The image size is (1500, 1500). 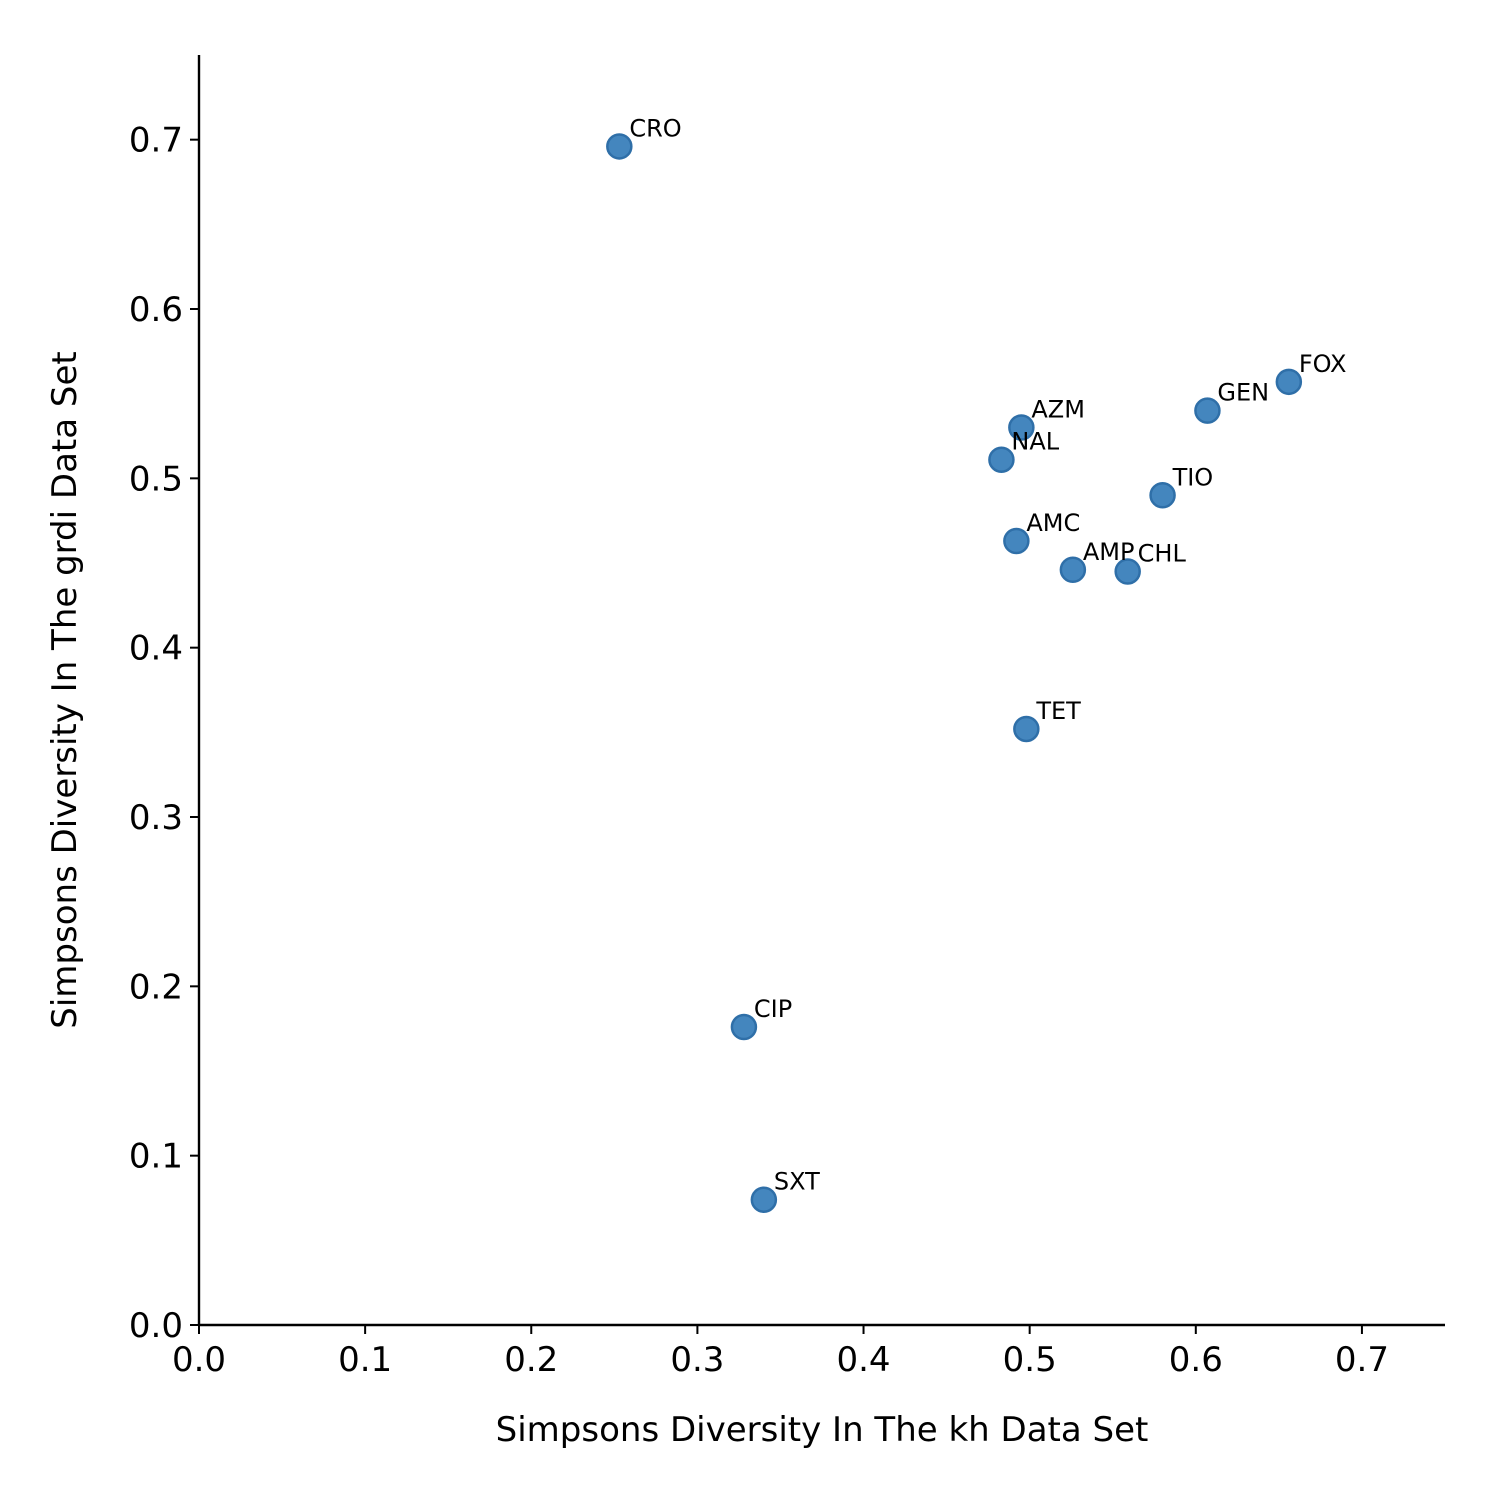 What do you see at coordinates (156, 479) in the screenshot?
I see `y-tick-label: 0.5` at bounding box center [156, 479].